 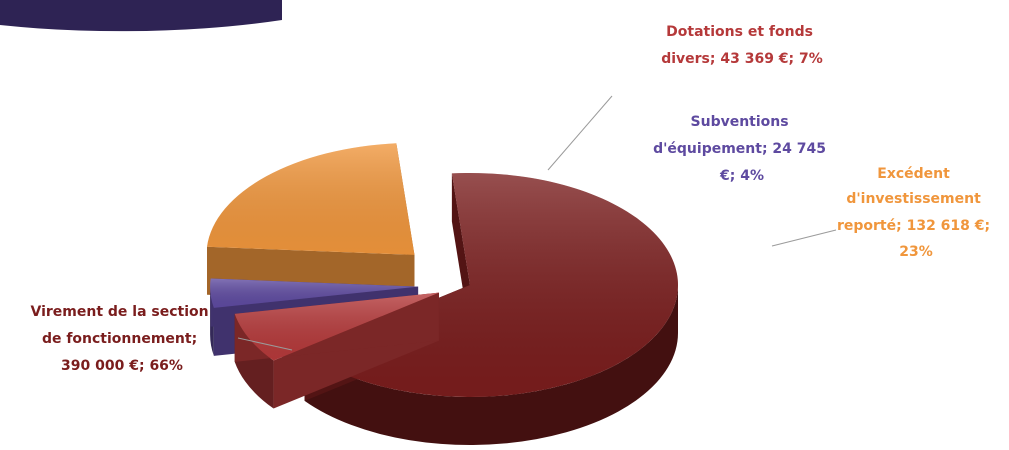 I want to click on slice-dotations, so click(x=336, y=350).